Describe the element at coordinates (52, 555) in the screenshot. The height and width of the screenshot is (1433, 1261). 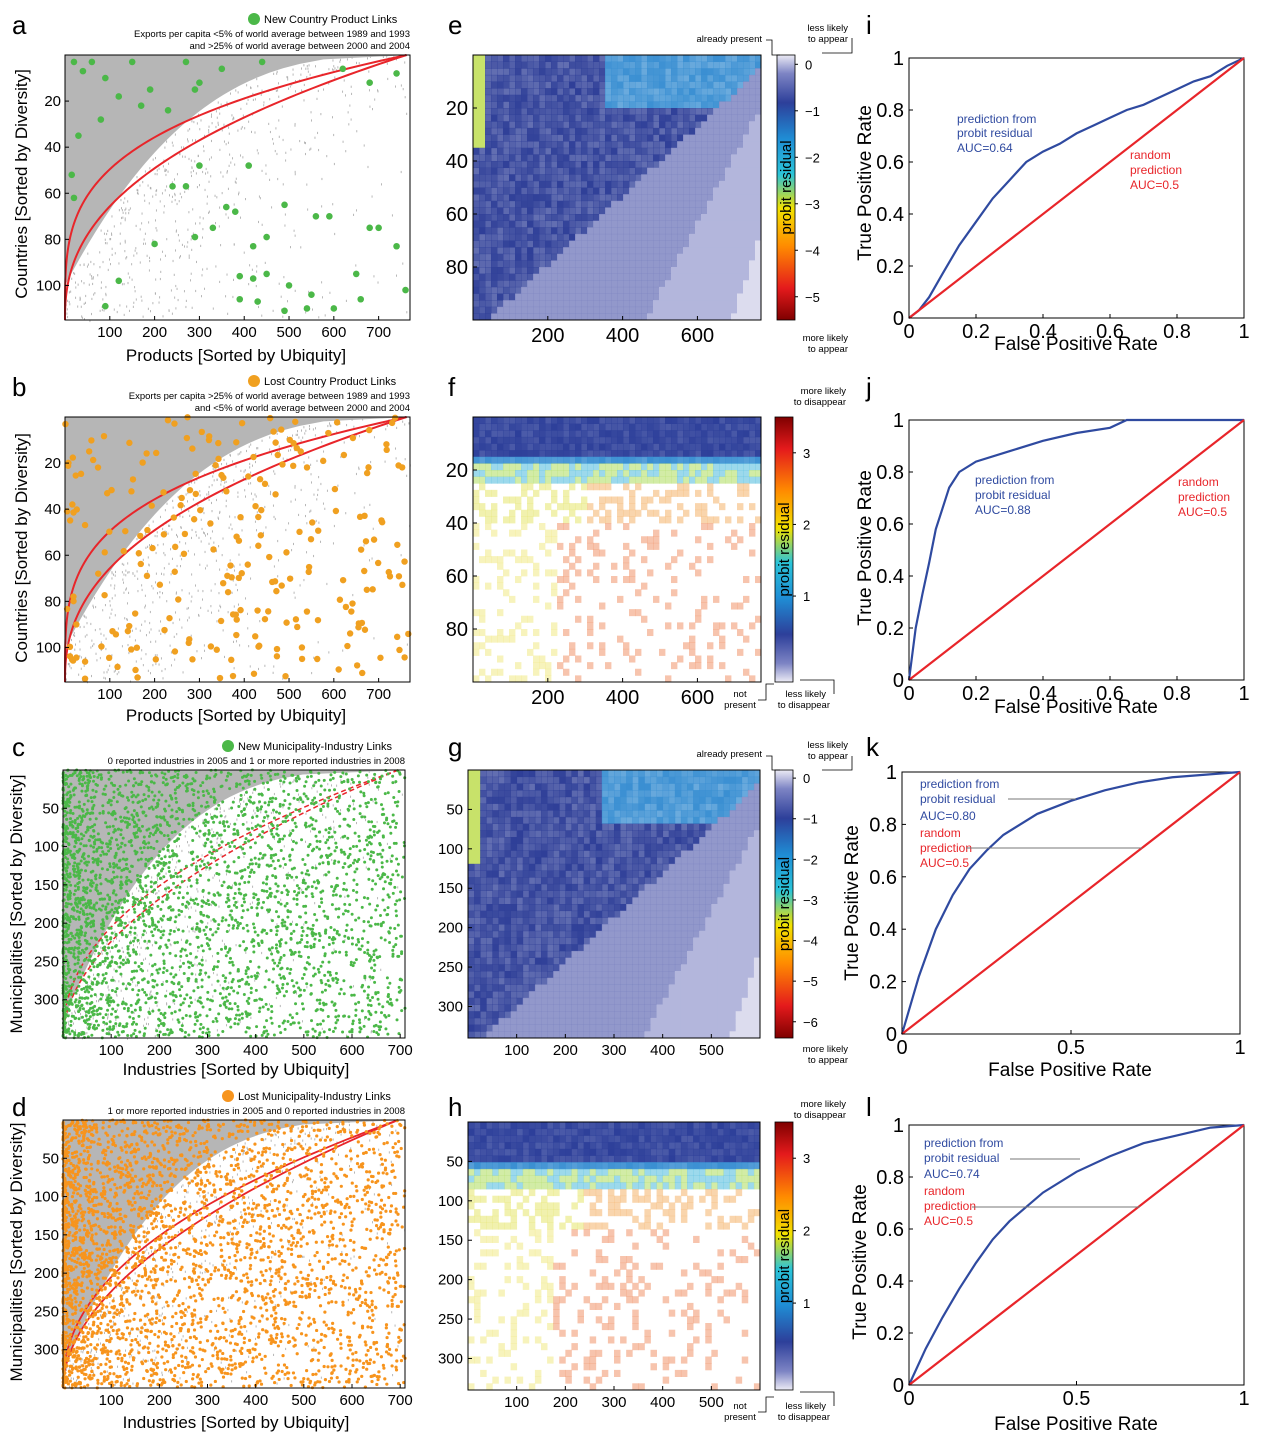
I see `y-tick-label: 60` at that location.